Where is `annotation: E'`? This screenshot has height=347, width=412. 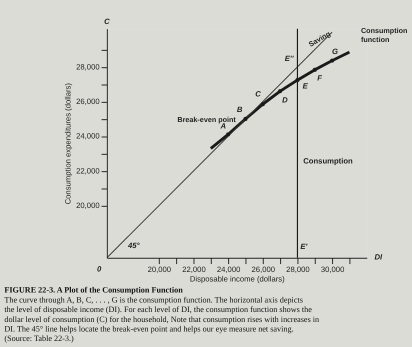 annotation: E' is located at coordinates (304, 247).